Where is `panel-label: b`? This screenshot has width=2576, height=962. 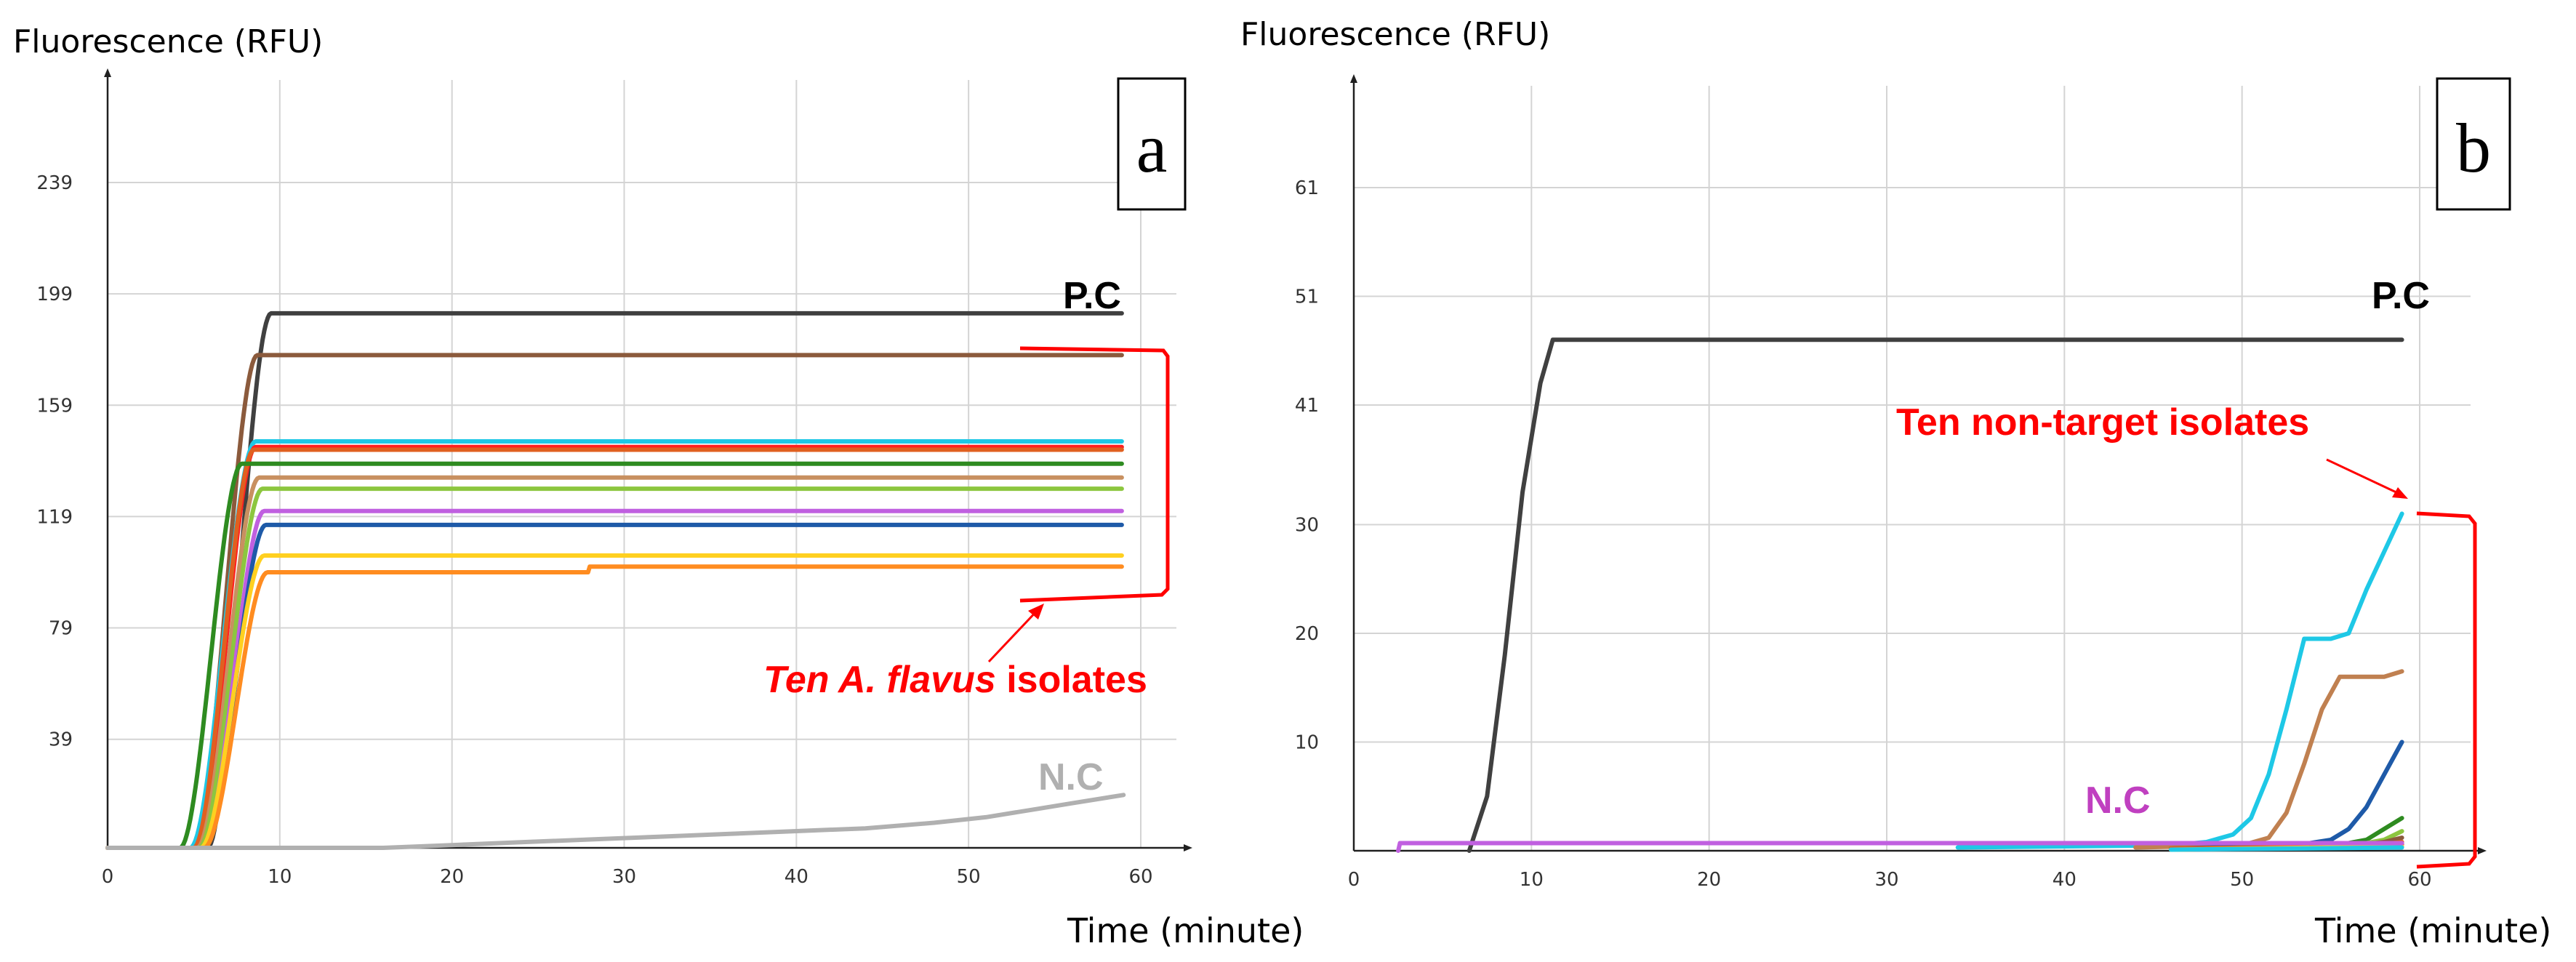 panel-label: b is located at coordinates (2473, 148).